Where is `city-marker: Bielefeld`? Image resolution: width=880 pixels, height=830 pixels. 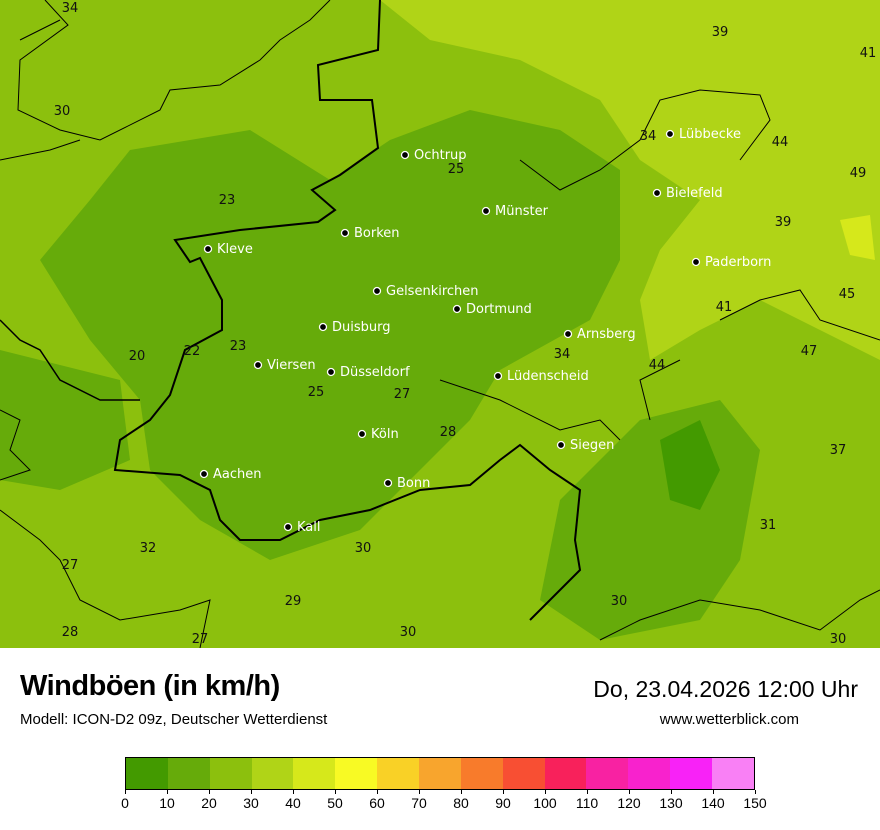
city-marker: Bielefeld is located at coordinates (687, 193).